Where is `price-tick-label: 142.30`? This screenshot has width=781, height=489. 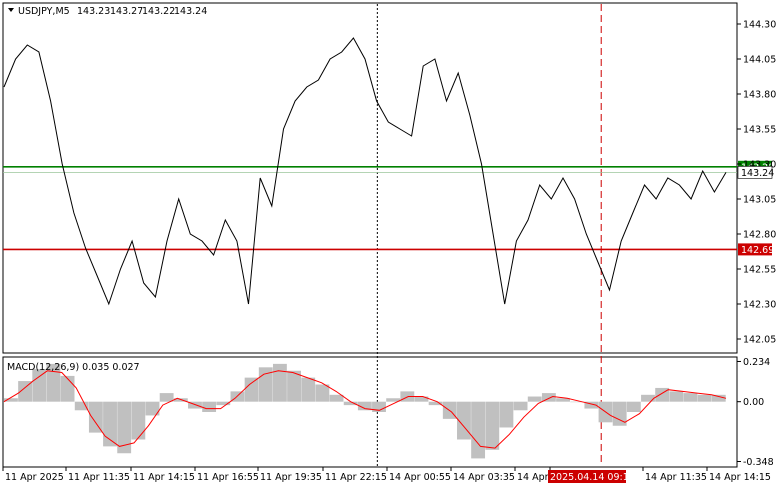
price-tick-label: 142.30 is located at coordinates (759, 305).